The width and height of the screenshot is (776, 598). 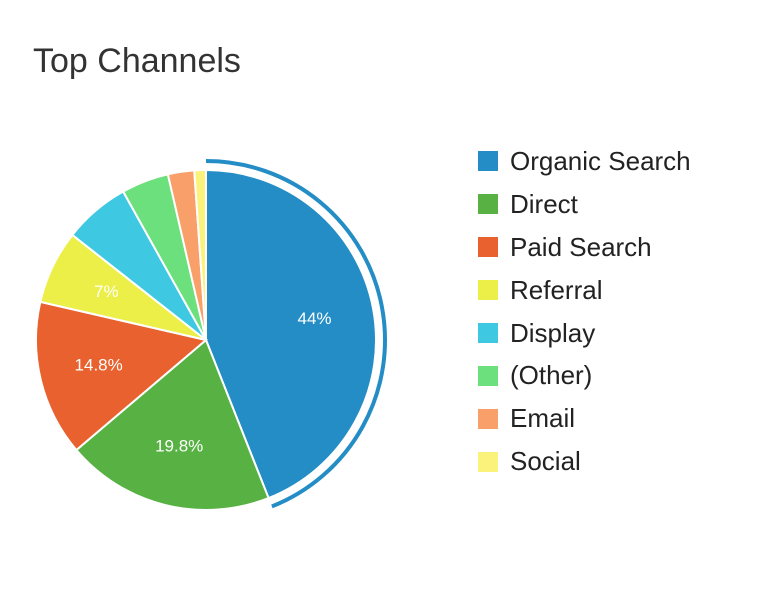 I want to click on slice-label-direct: 19.8%, so click(x=179, y=446).